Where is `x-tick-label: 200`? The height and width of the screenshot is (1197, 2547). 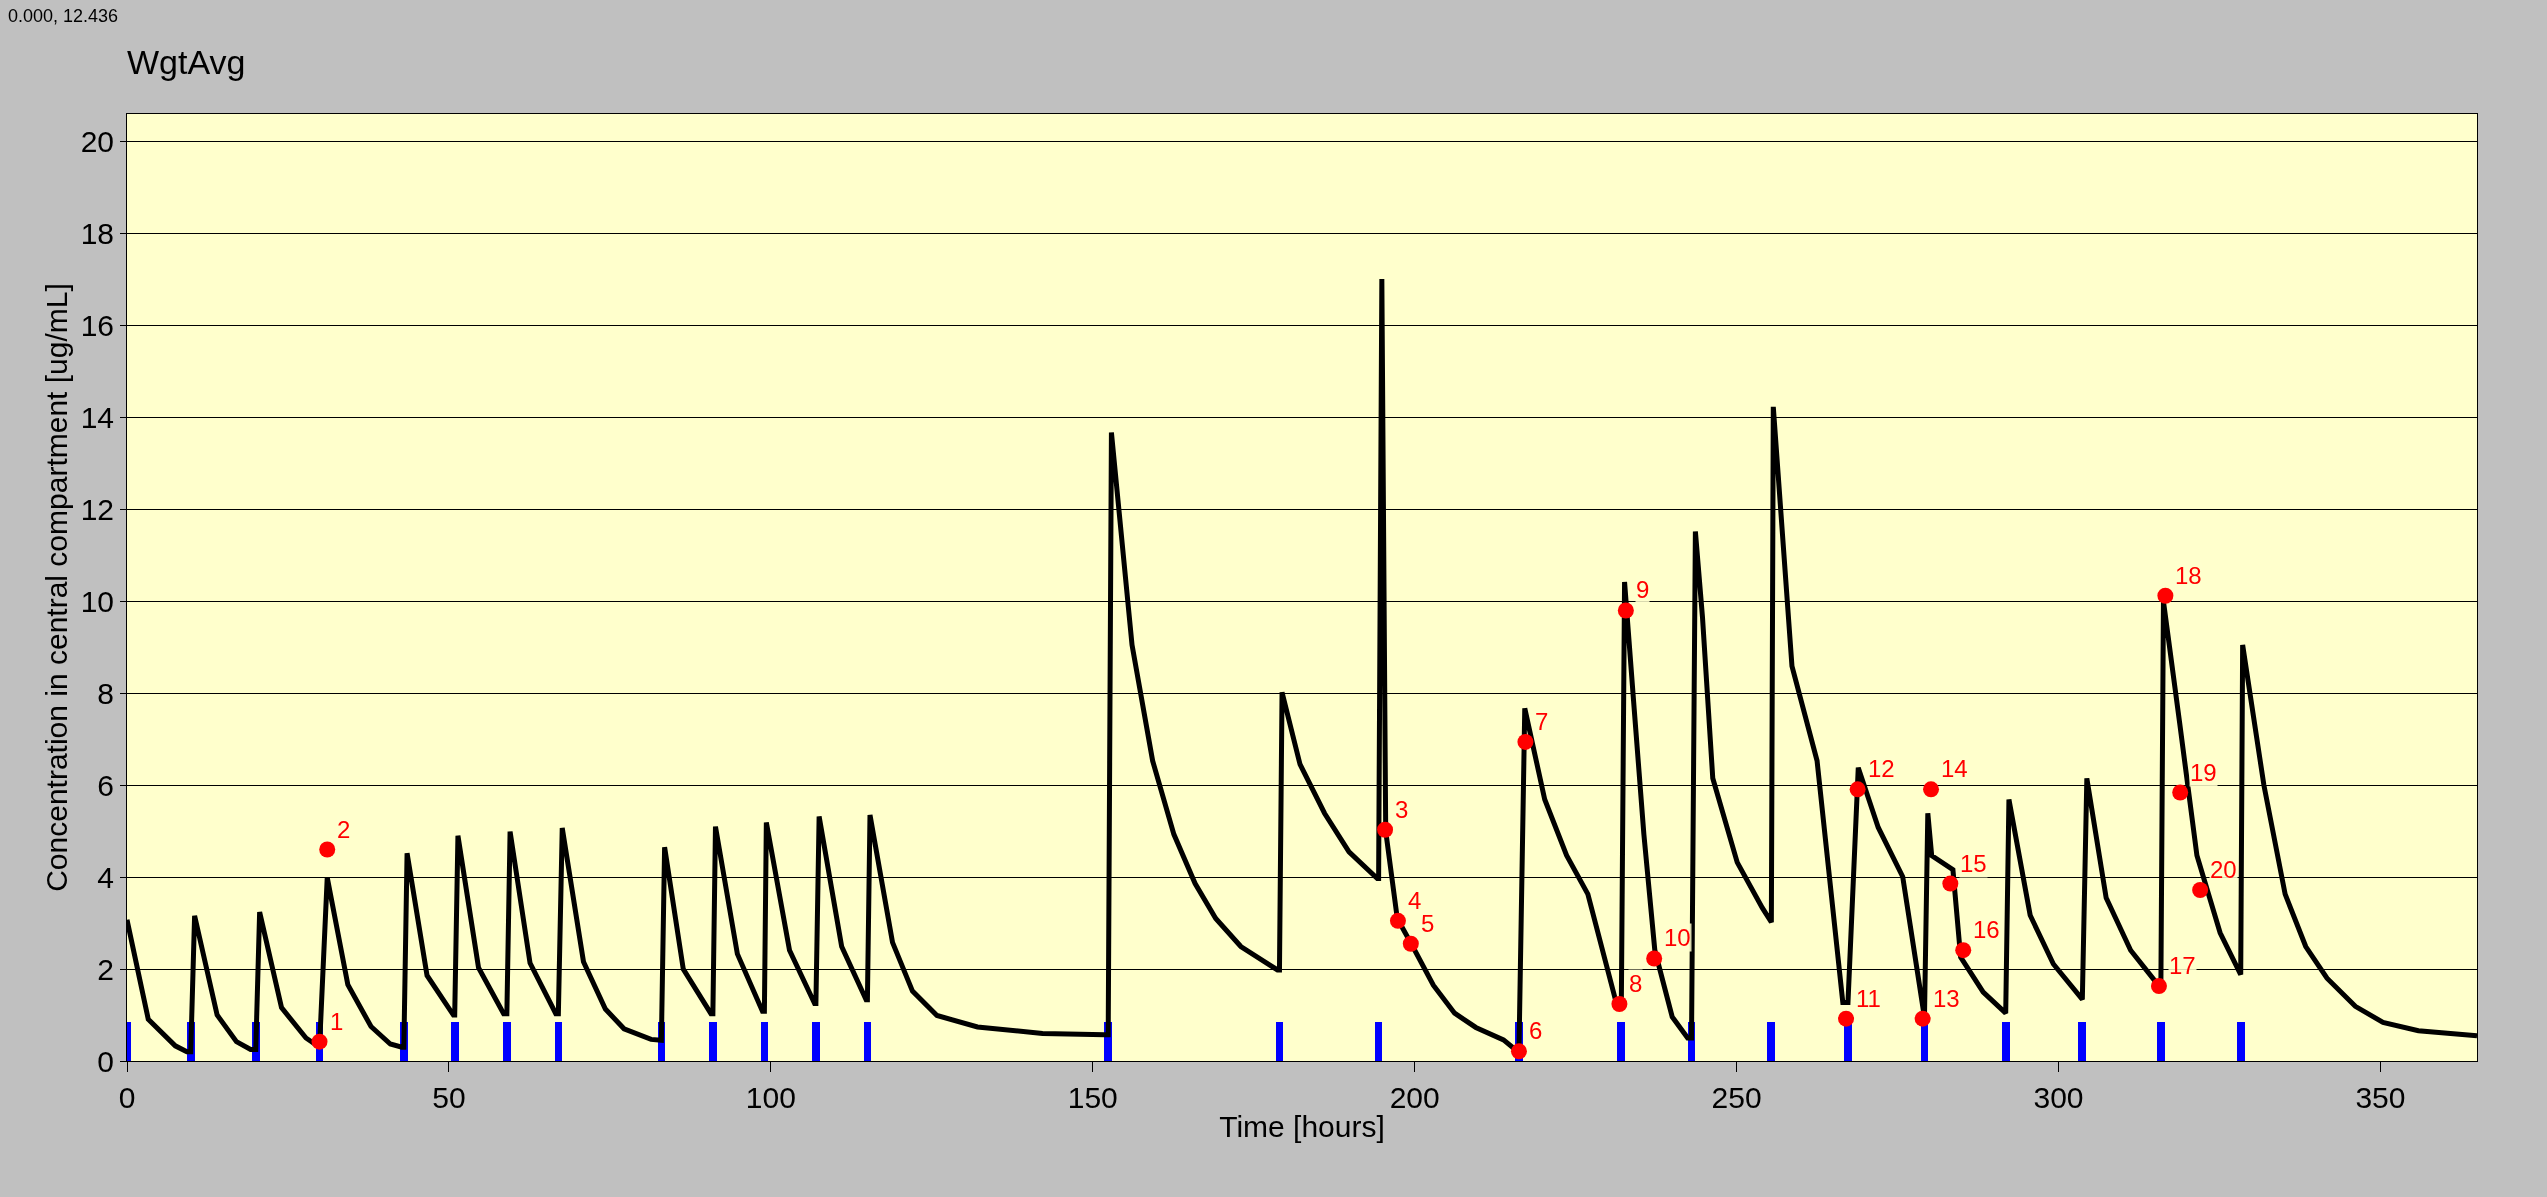 x-tick-label: 200 is located at coordinates (1414, 1097).